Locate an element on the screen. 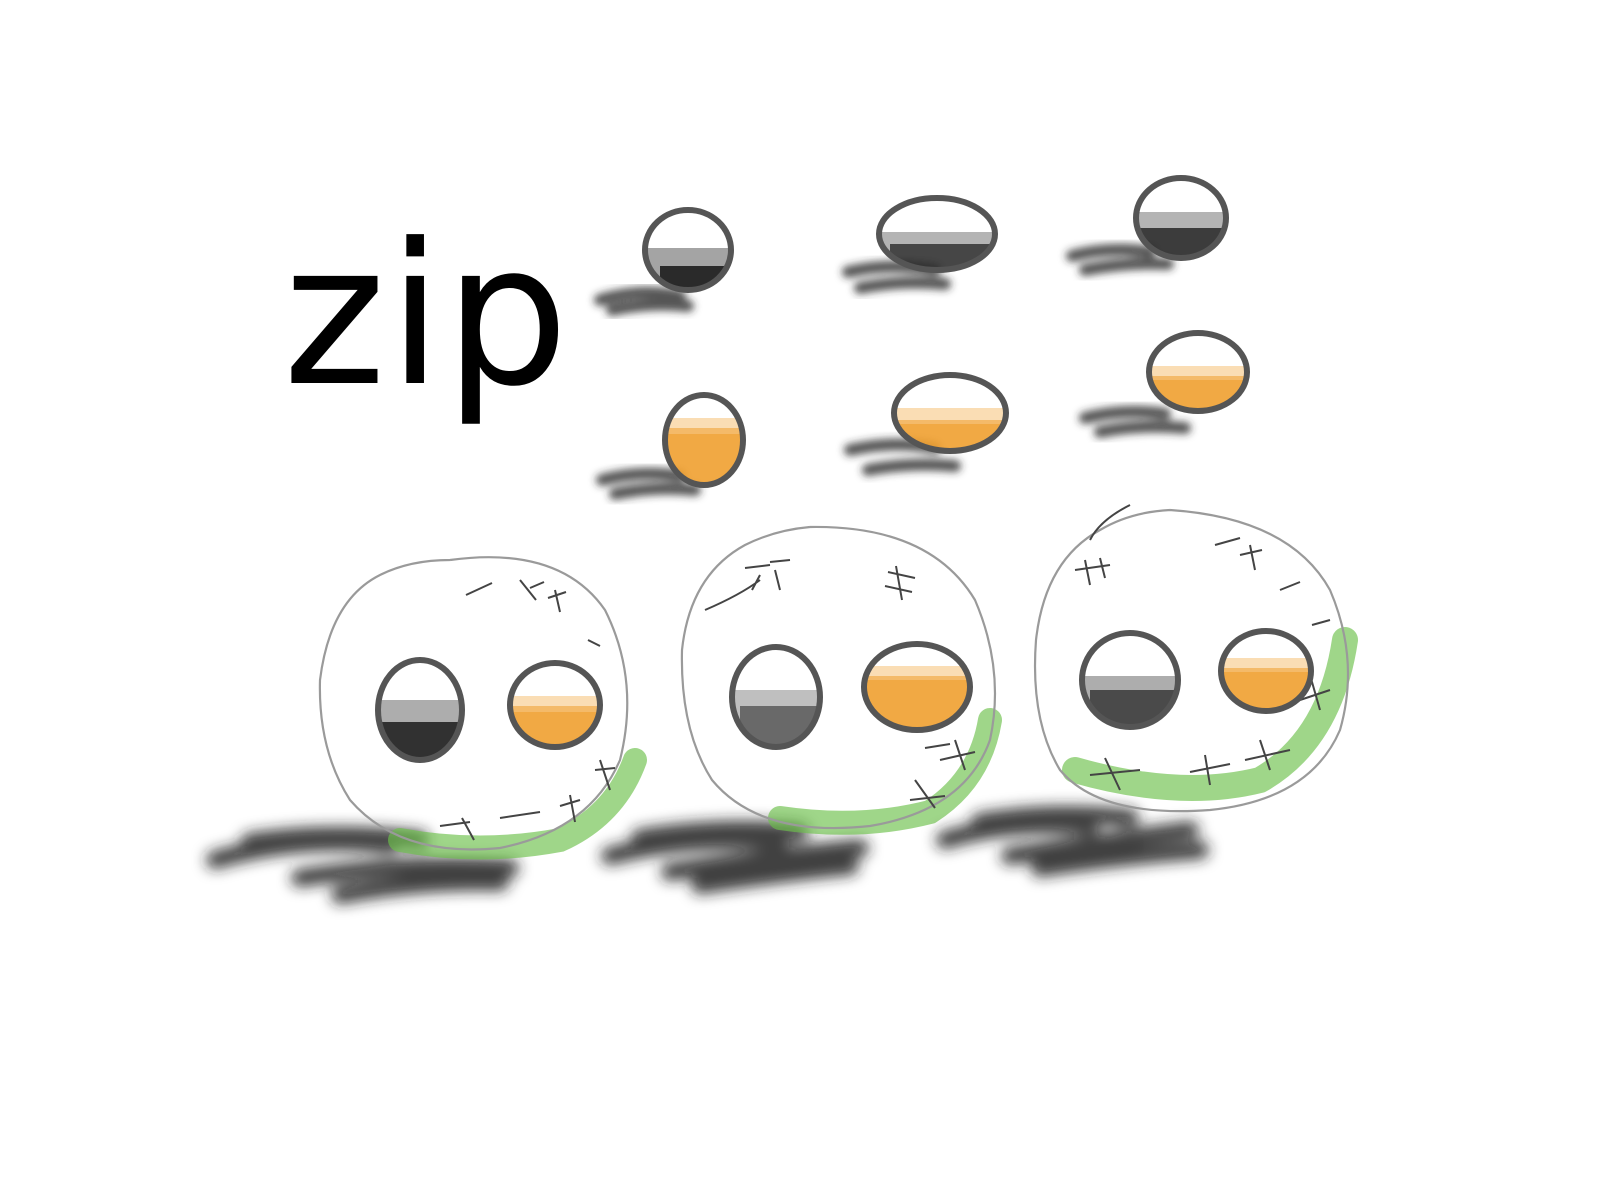  large-ball-3-hatch is located at coordinates (1202, 647).